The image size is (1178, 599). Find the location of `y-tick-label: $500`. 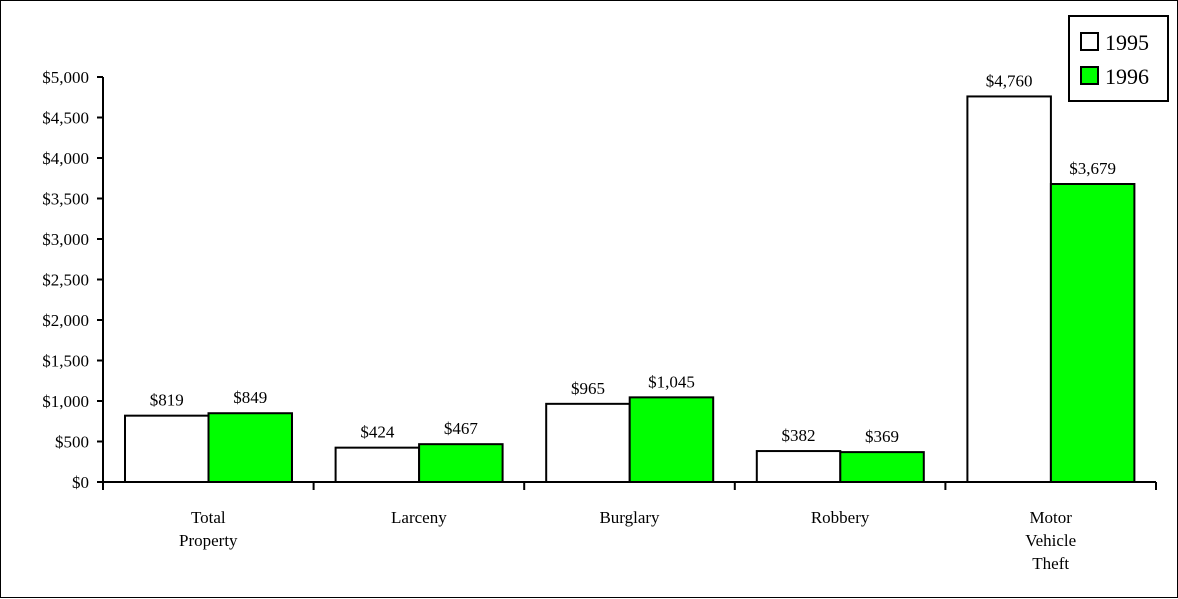

y-tick-label: $500 is located at coordinates (72, 442).